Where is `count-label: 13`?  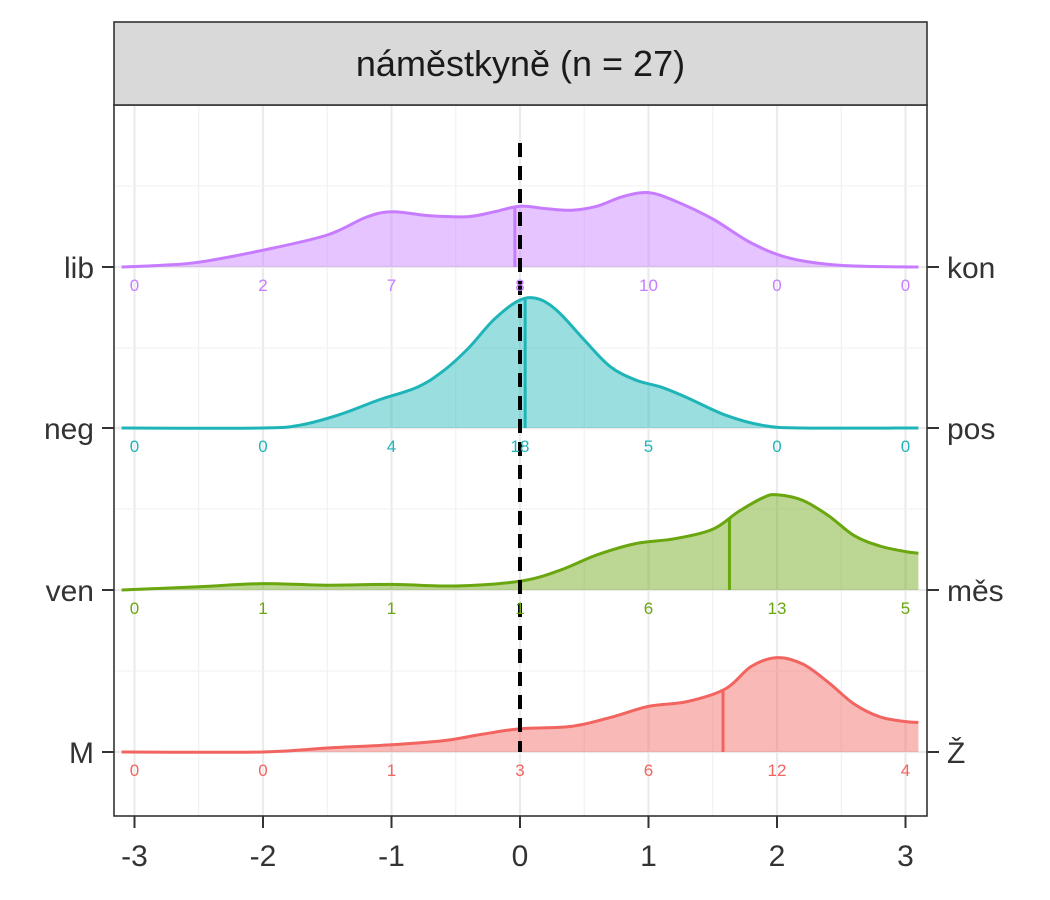 count-label: 13 is located at coordinates (777, 608).